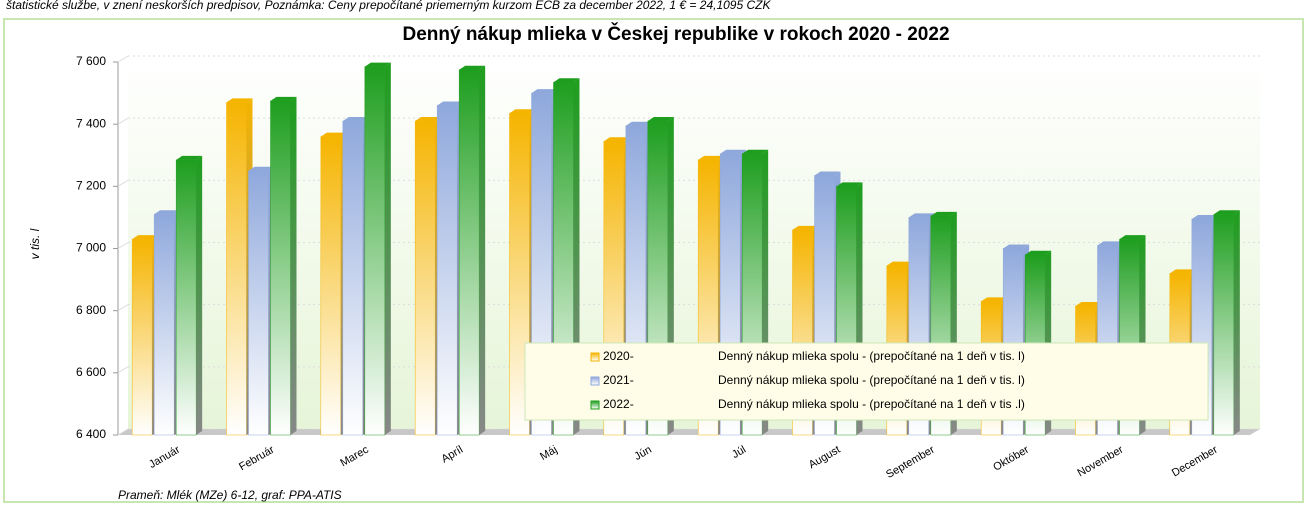 Image resolution: width=1307 pixels, height=508 pixels. I want to click on legend-label: 2021-, so click(618, 380).